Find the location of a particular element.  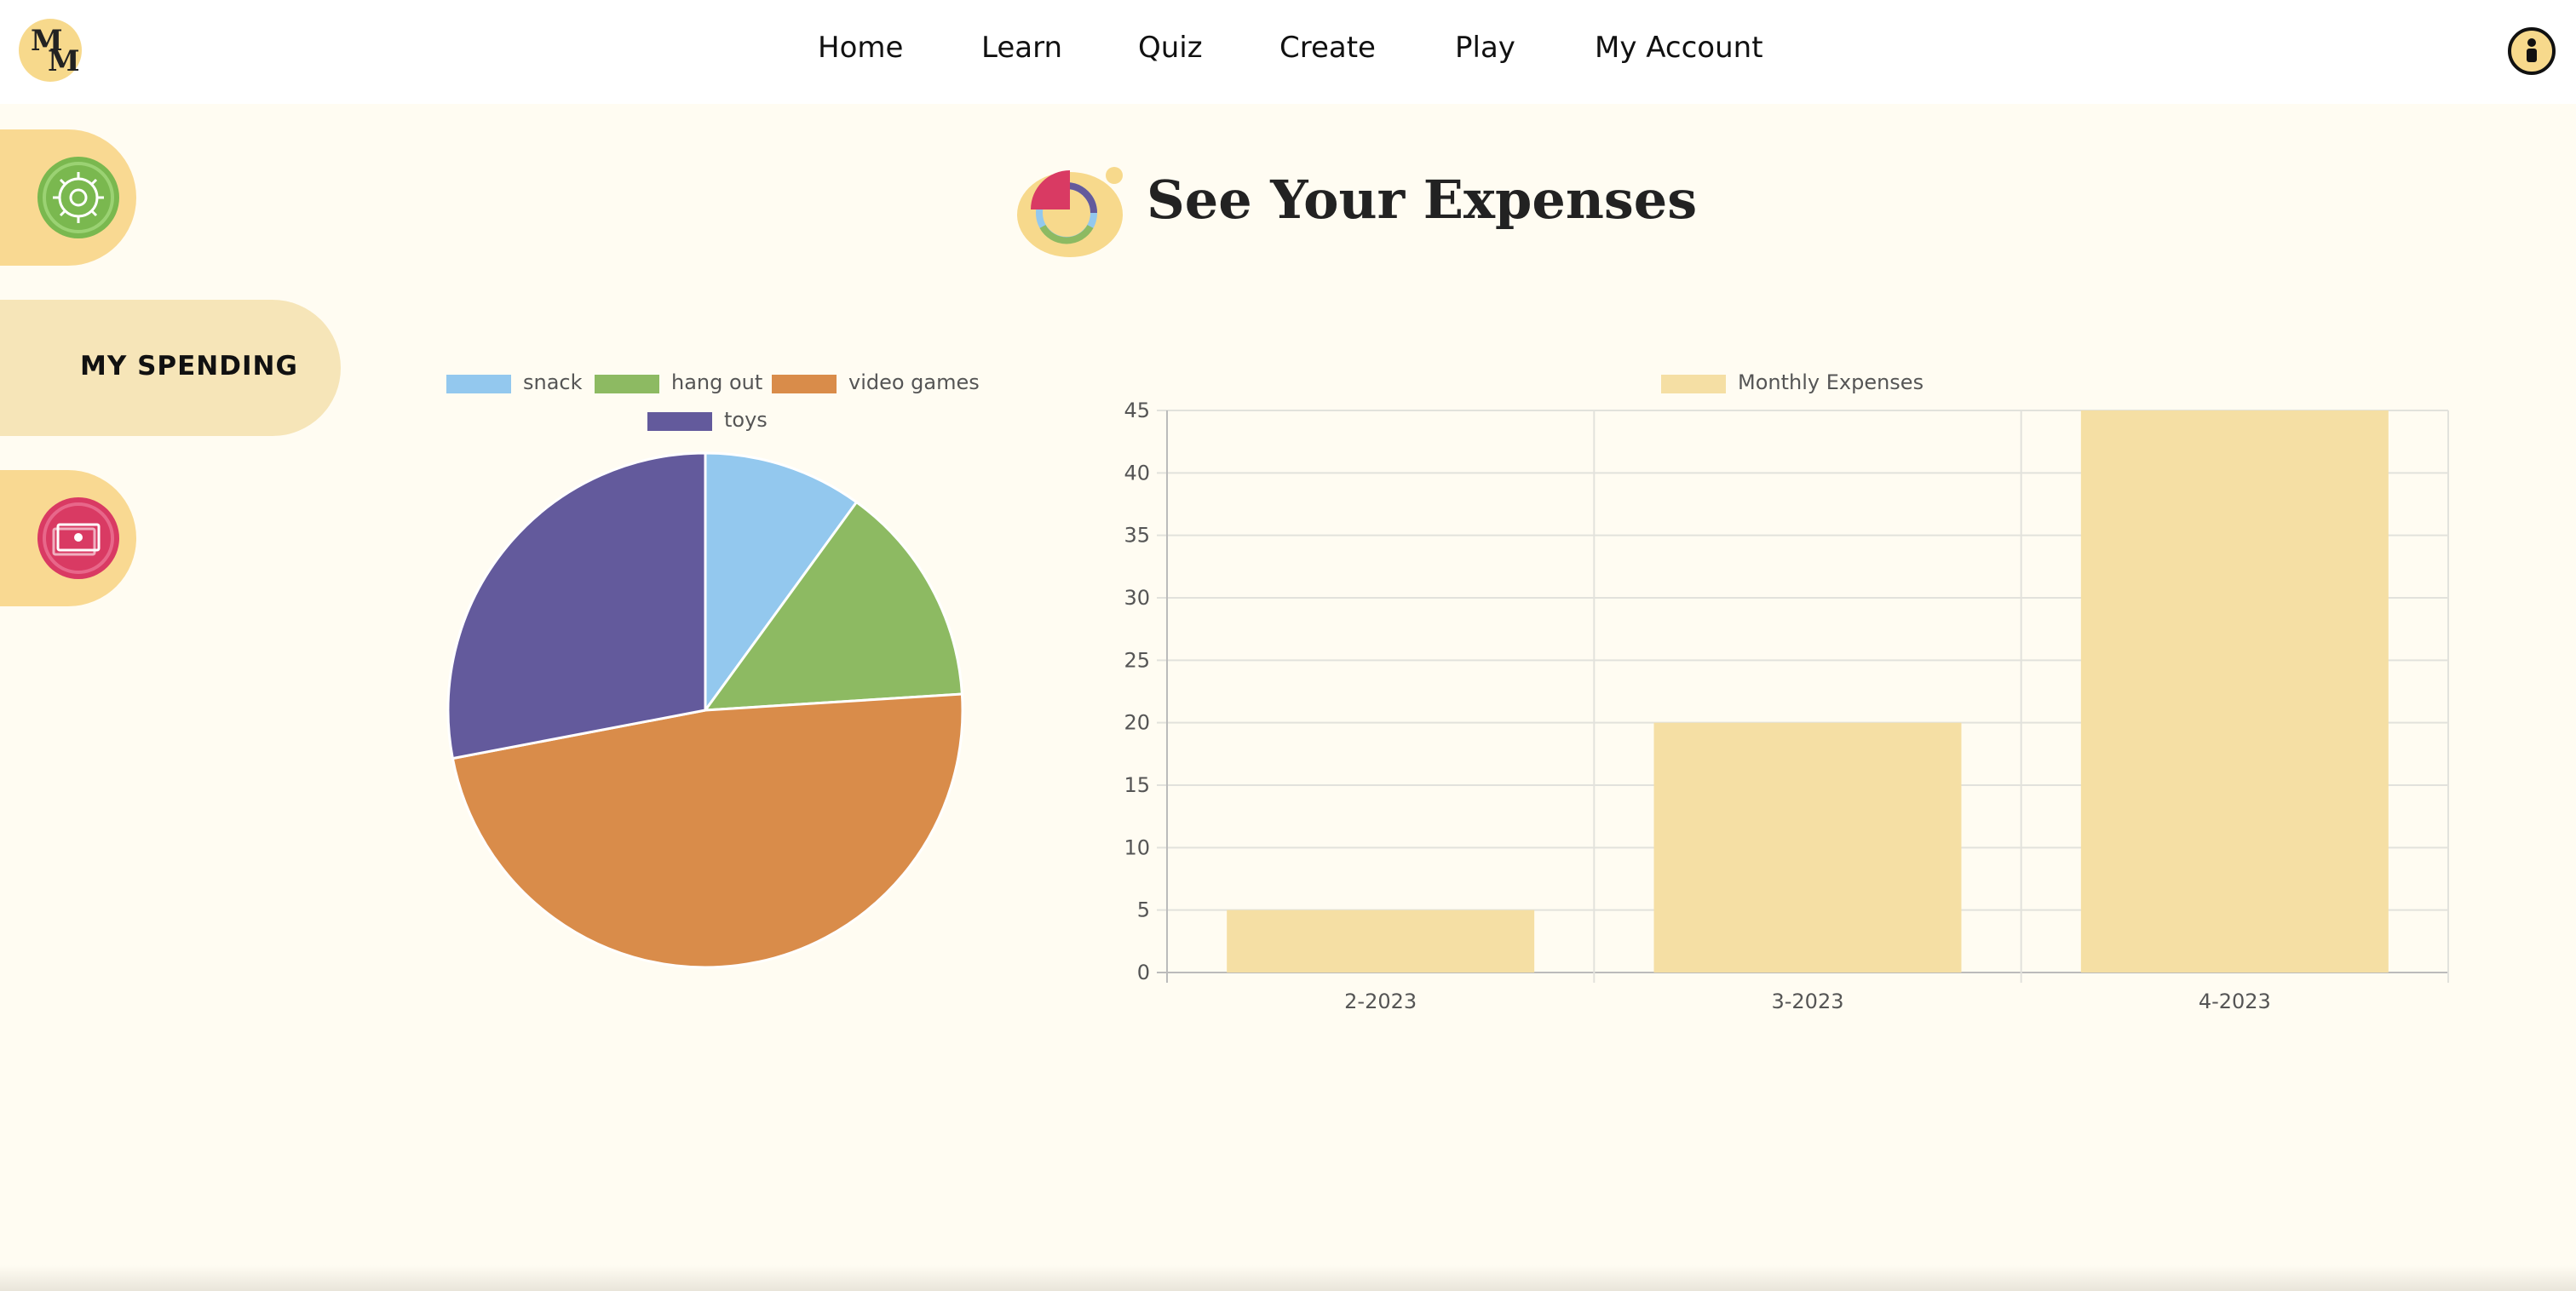

pie-legend-video-games: video games is located at coordinates (914, 382).